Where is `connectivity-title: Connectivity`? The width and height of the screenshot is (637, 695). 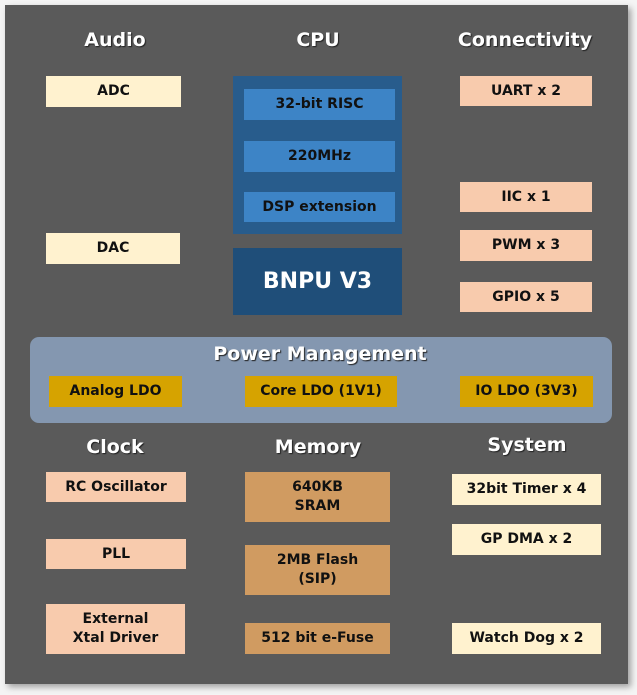 connectivity-title: Connectivity is located at coordinates (525, 40).